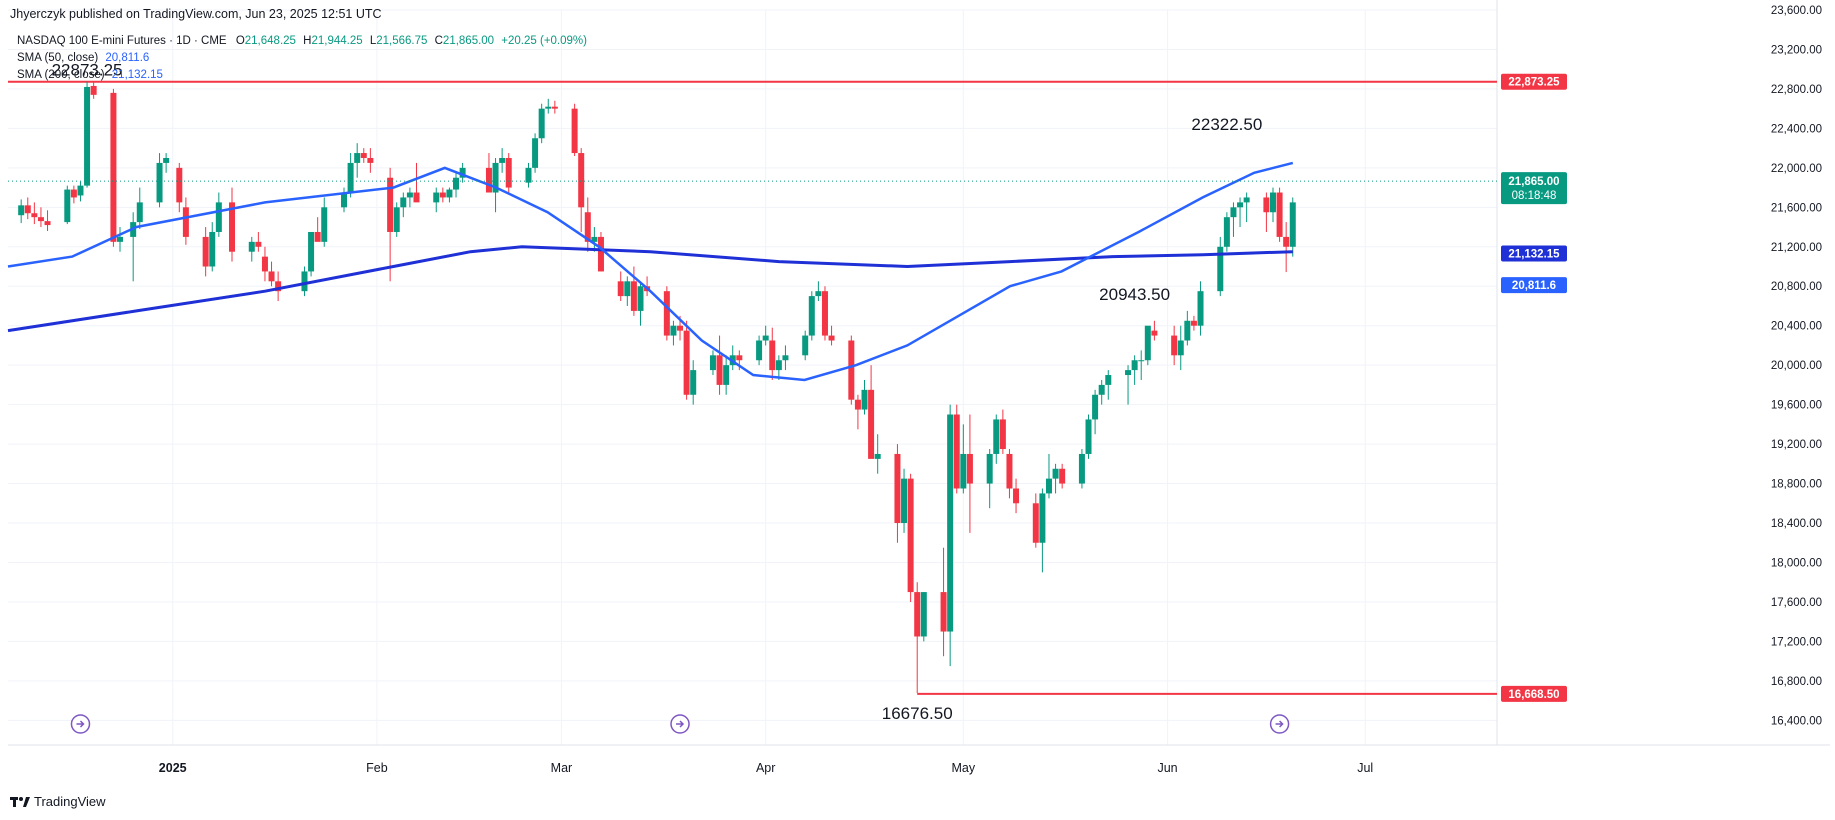 The height and width of the screenshot is (820, 1835). Describe the element at coordinates (1796, 603) in the screenshot. I see `y-tick-label: 17,600.00` at that location.